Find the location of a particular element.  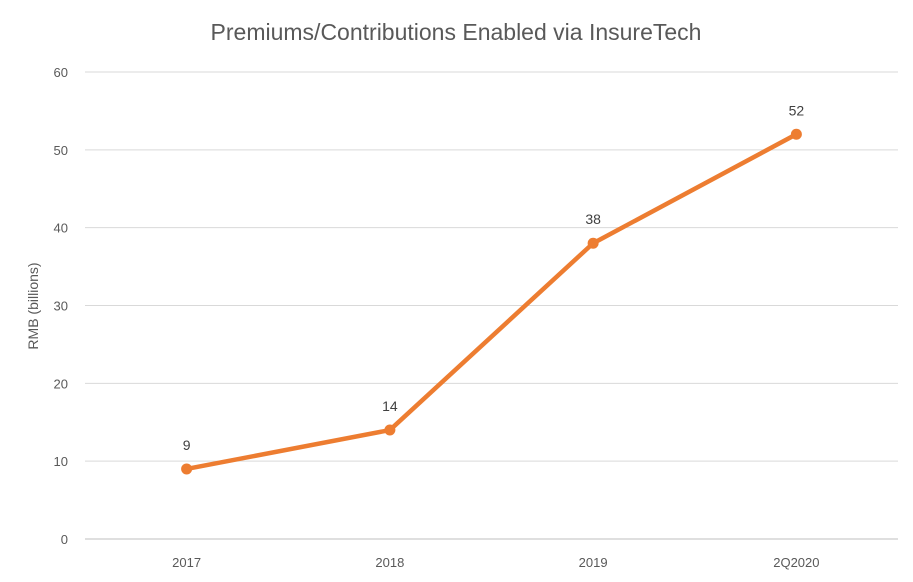

data-label: 14 is located at coordinates (390, 406).